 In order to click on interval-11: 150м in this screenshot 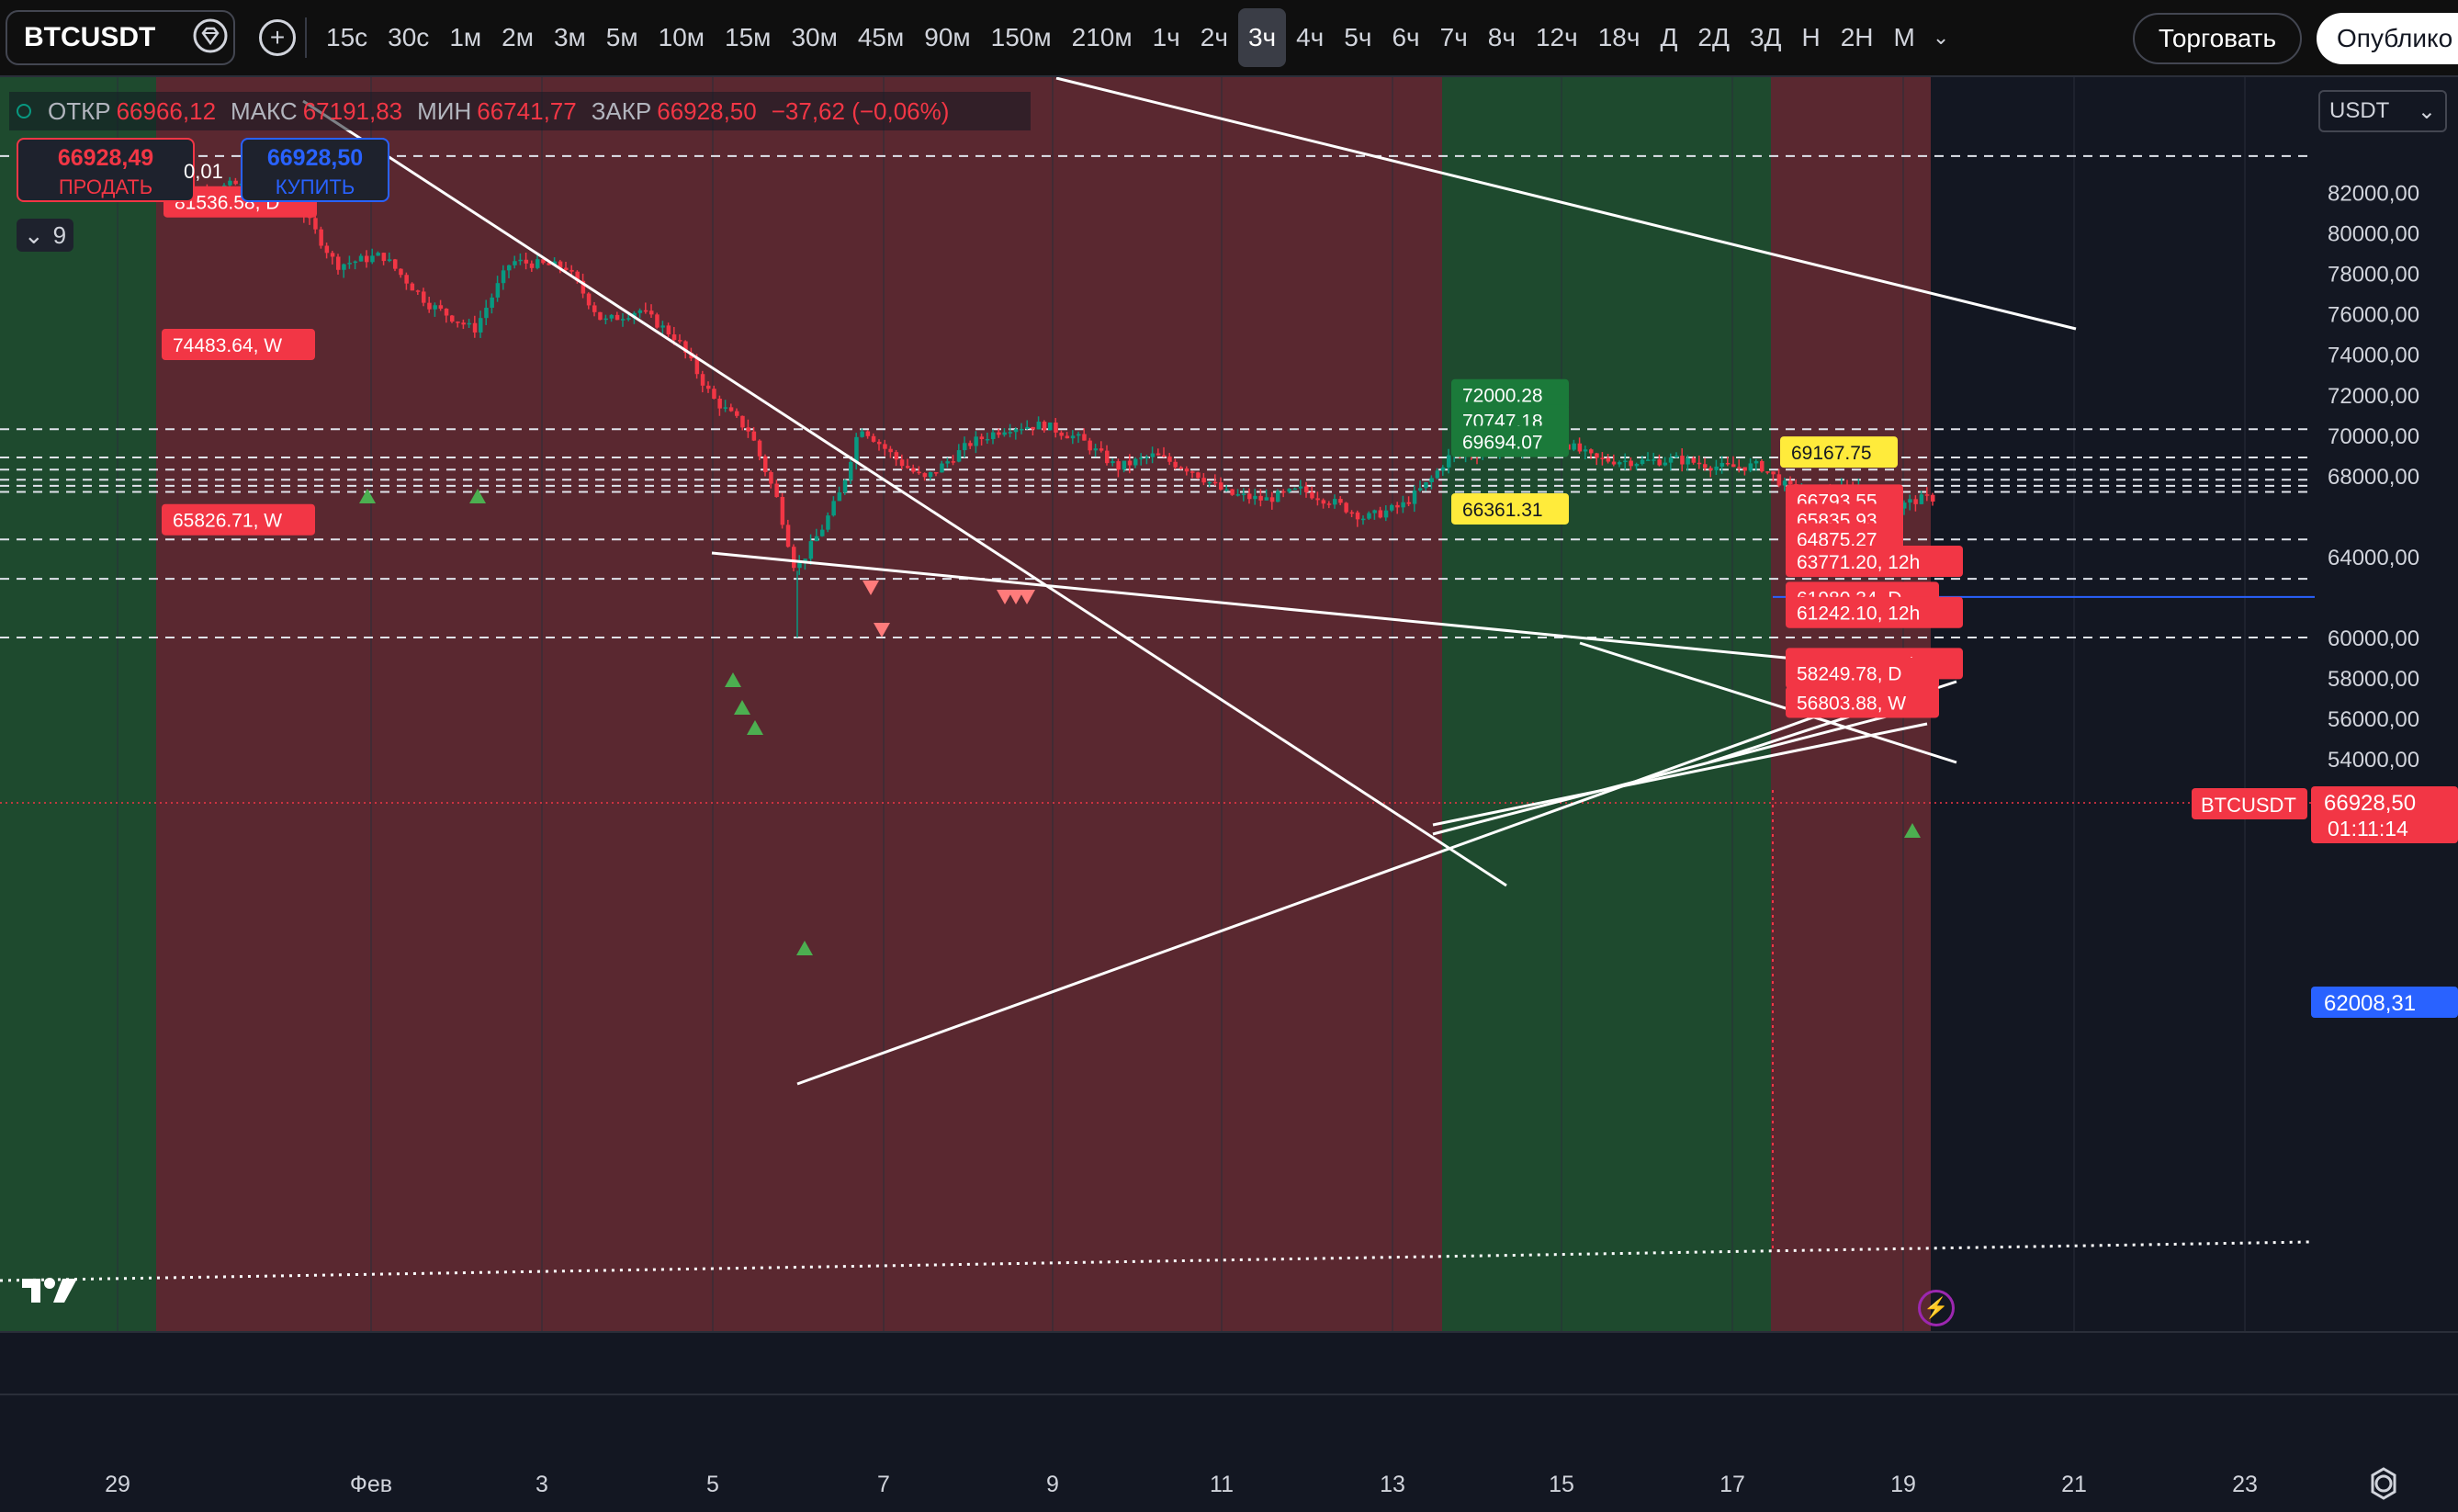, I will do `click(1021, 37)`.